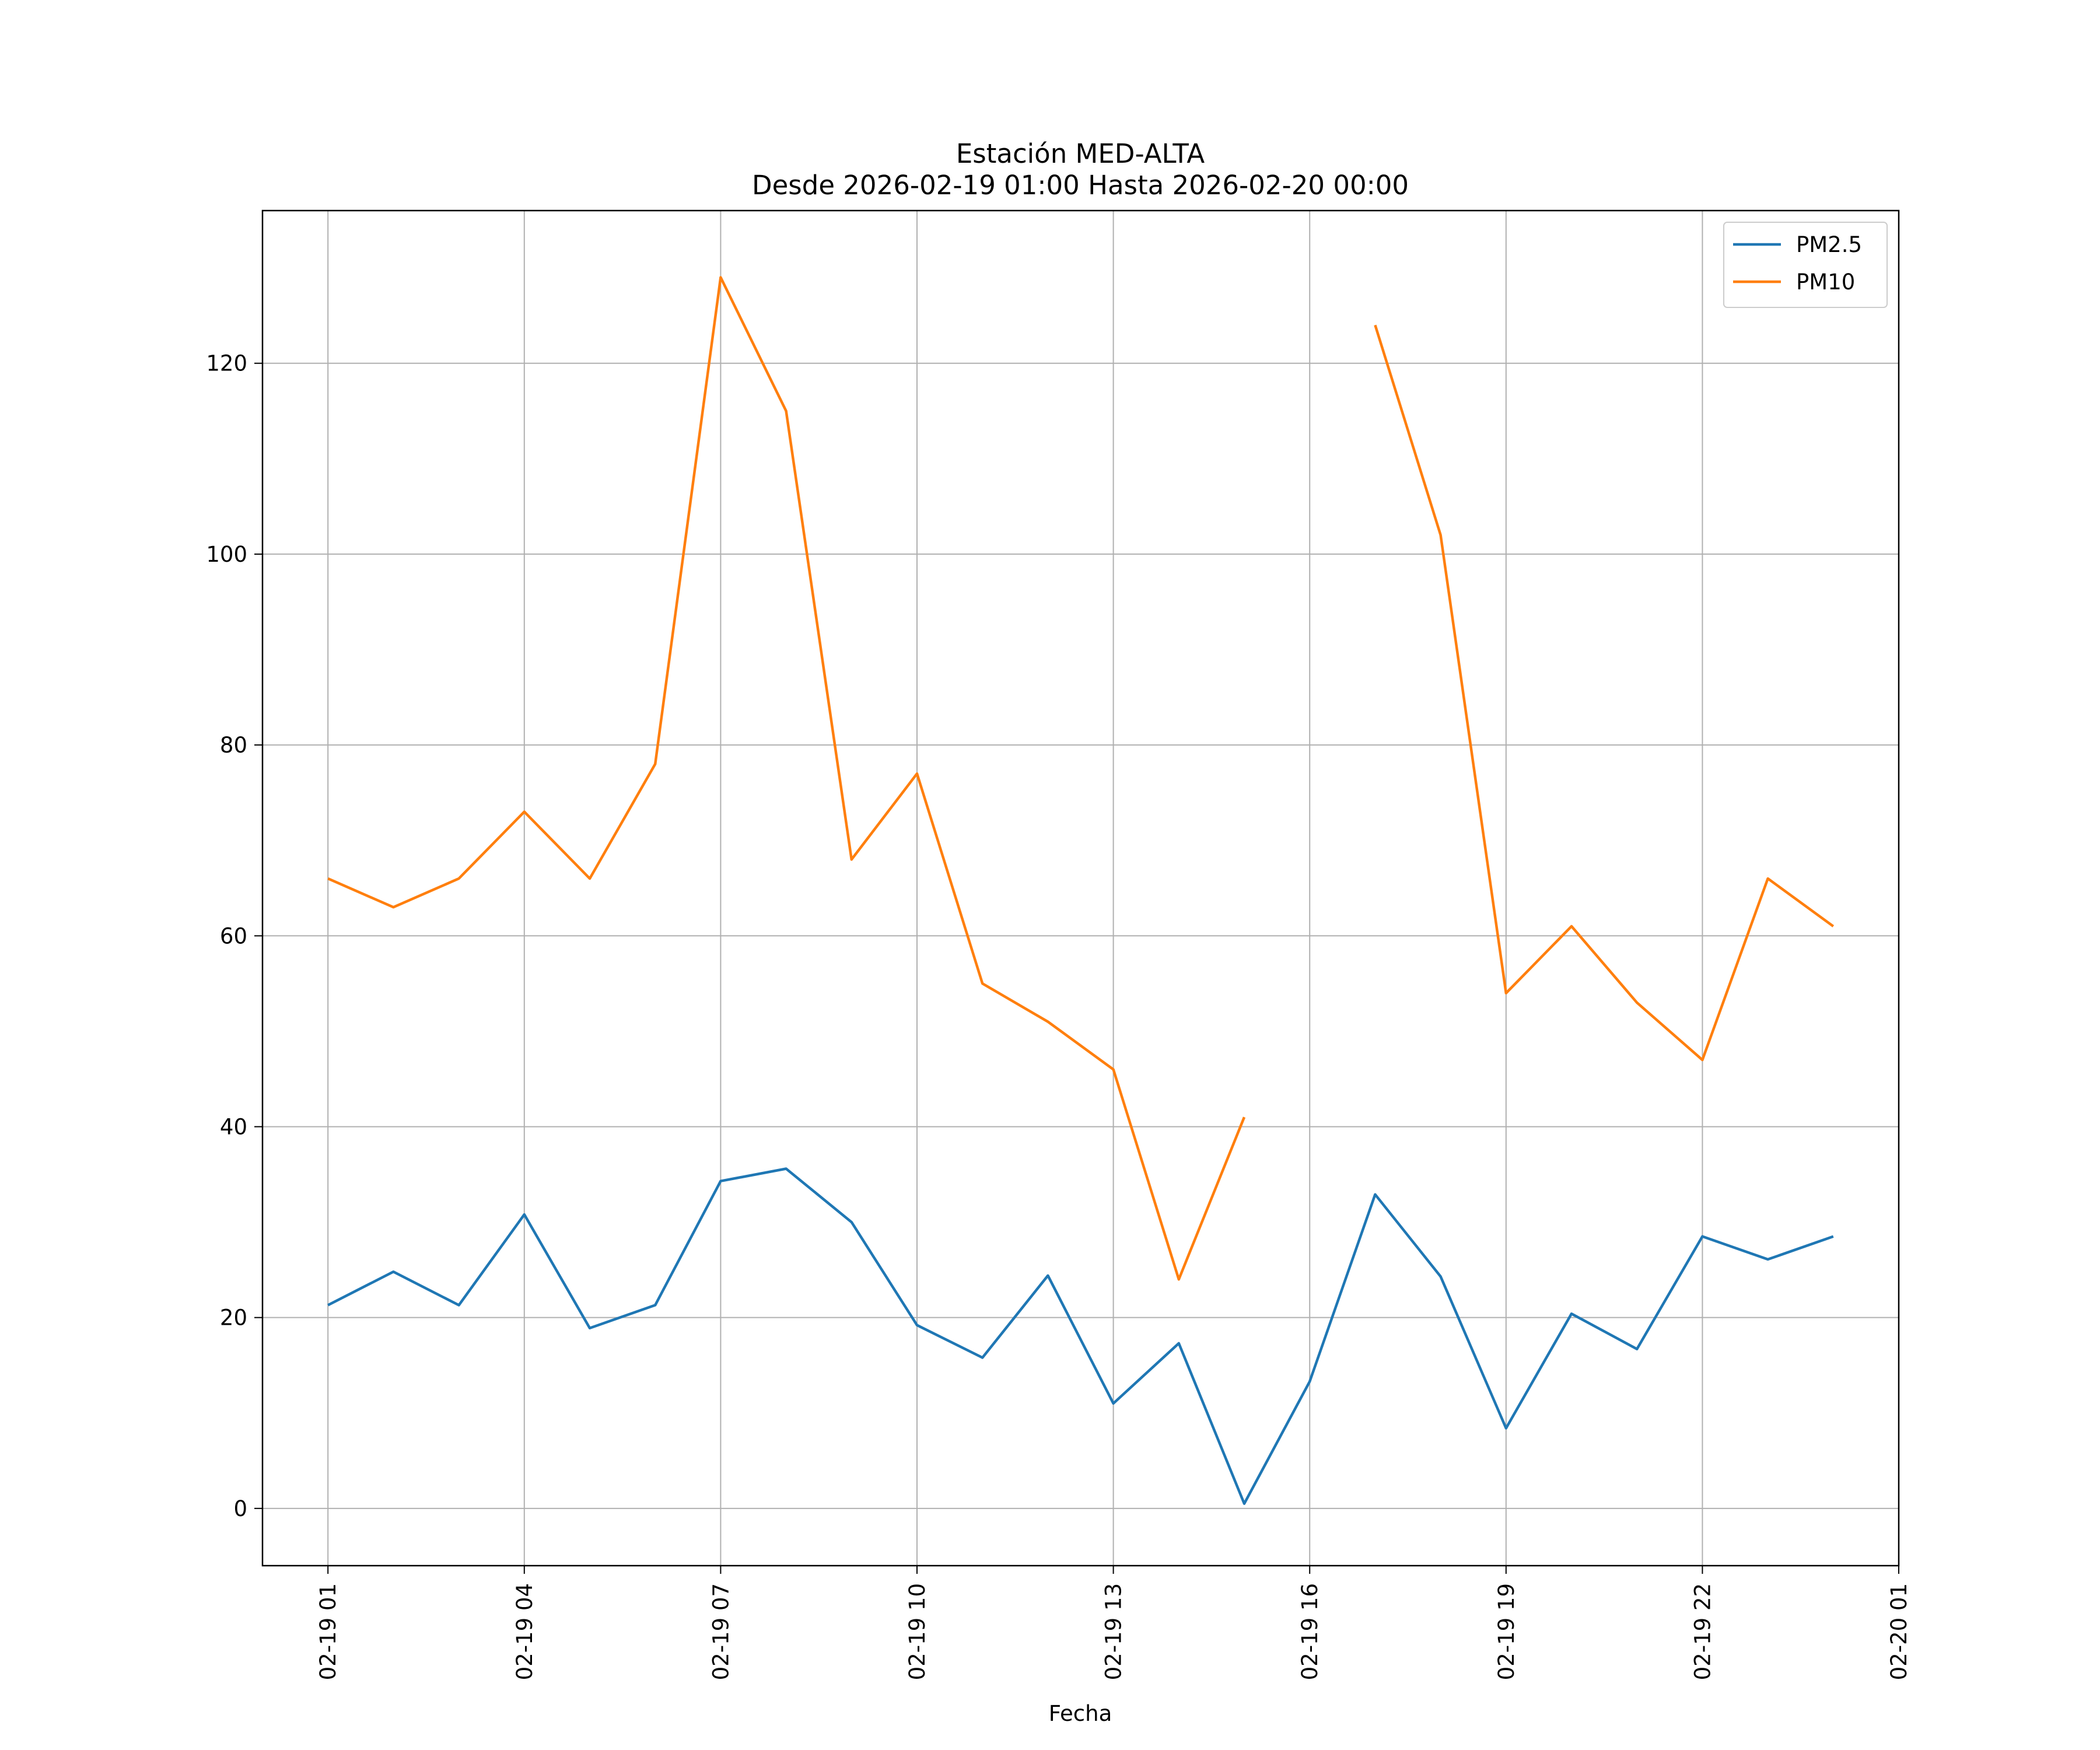  What do you see at coordinates (1080, 153) in the screenshot?
I see `chart-title: Estación MED-ALTA` at bounding box center [1080, 153].